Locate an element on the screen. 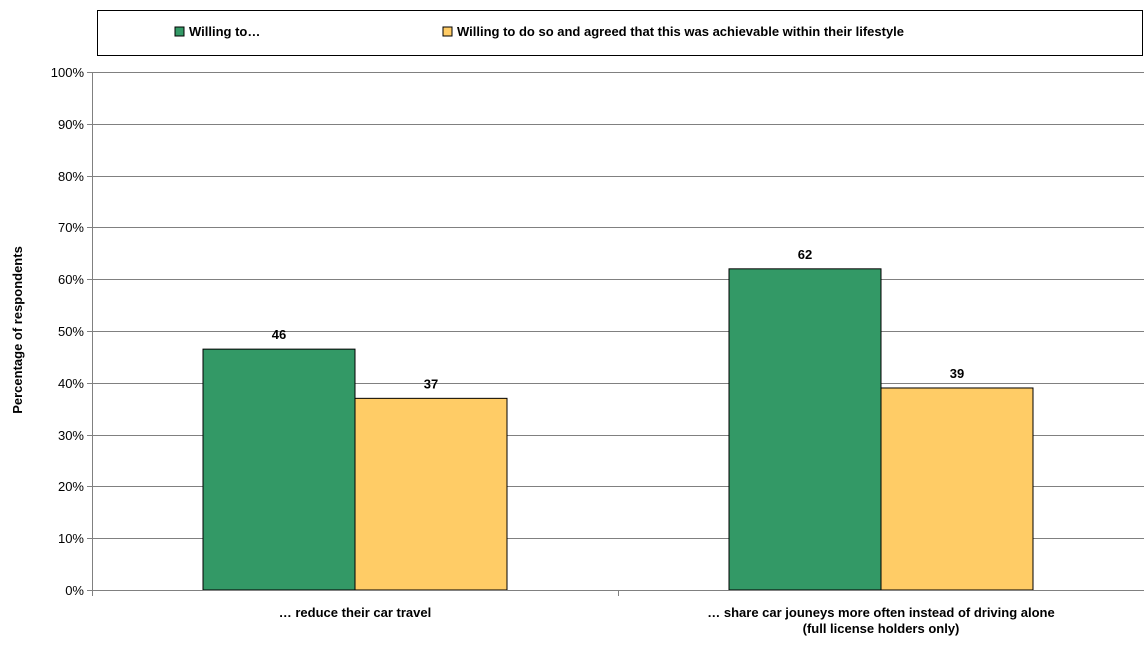 The height and width of the screenshot is (648, 1144). y-tick-label: 50% is located at coordinates (71, 331).